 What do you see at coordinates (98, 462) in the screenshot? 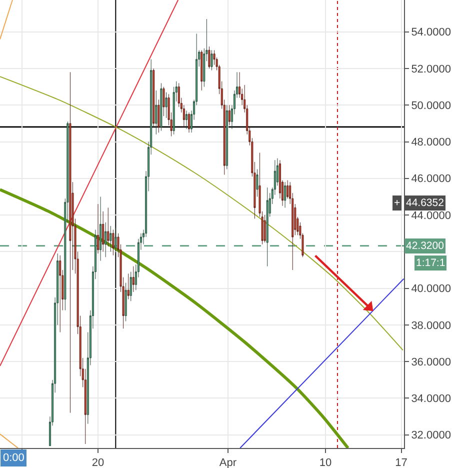
I see `x-tick-label: 20` at bounding box center [98, 462].